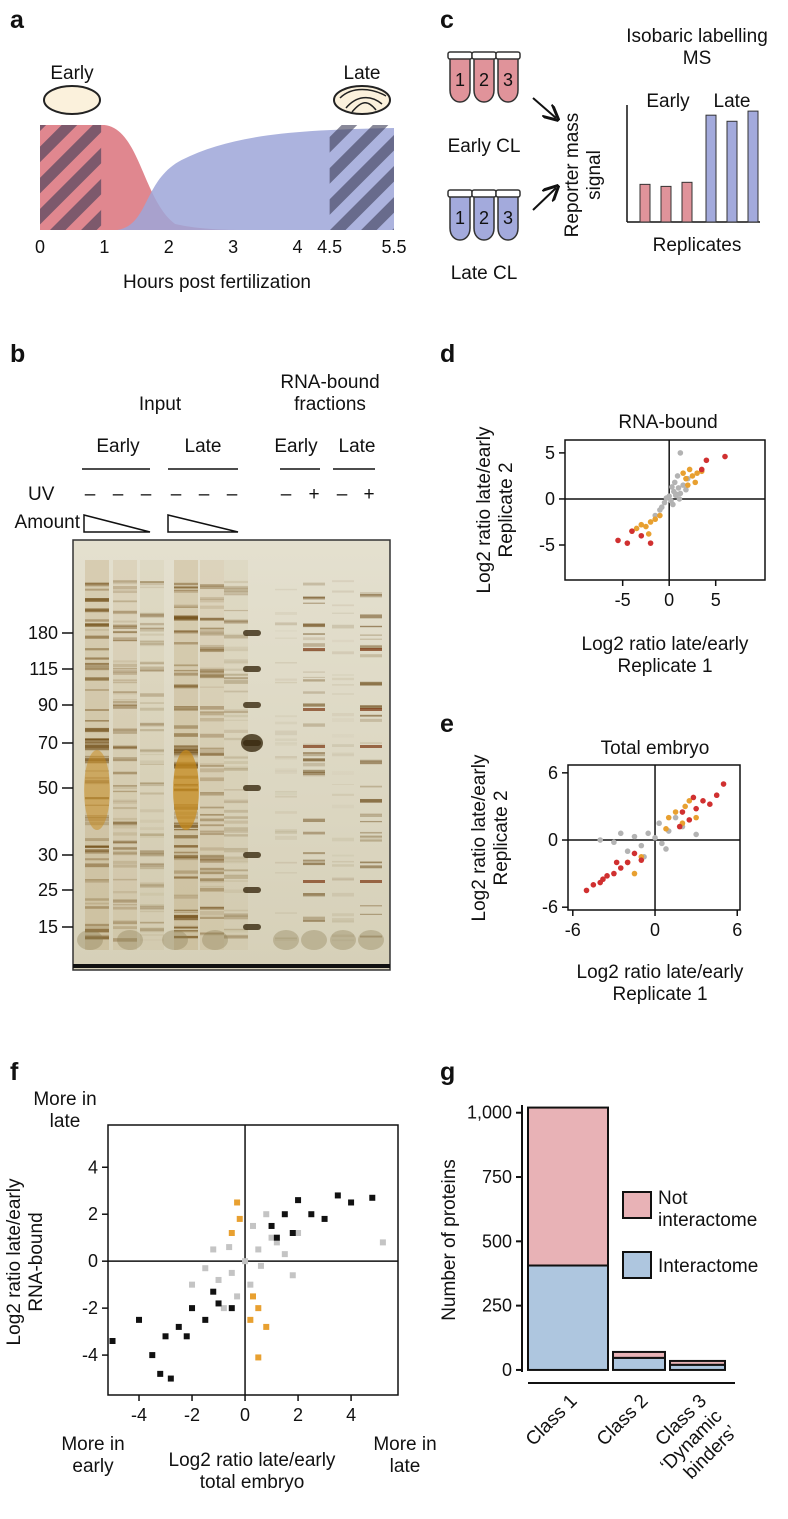 This screenshot has width=788, height=1519. I want to click on legend-swatch, so click(637, 1205).